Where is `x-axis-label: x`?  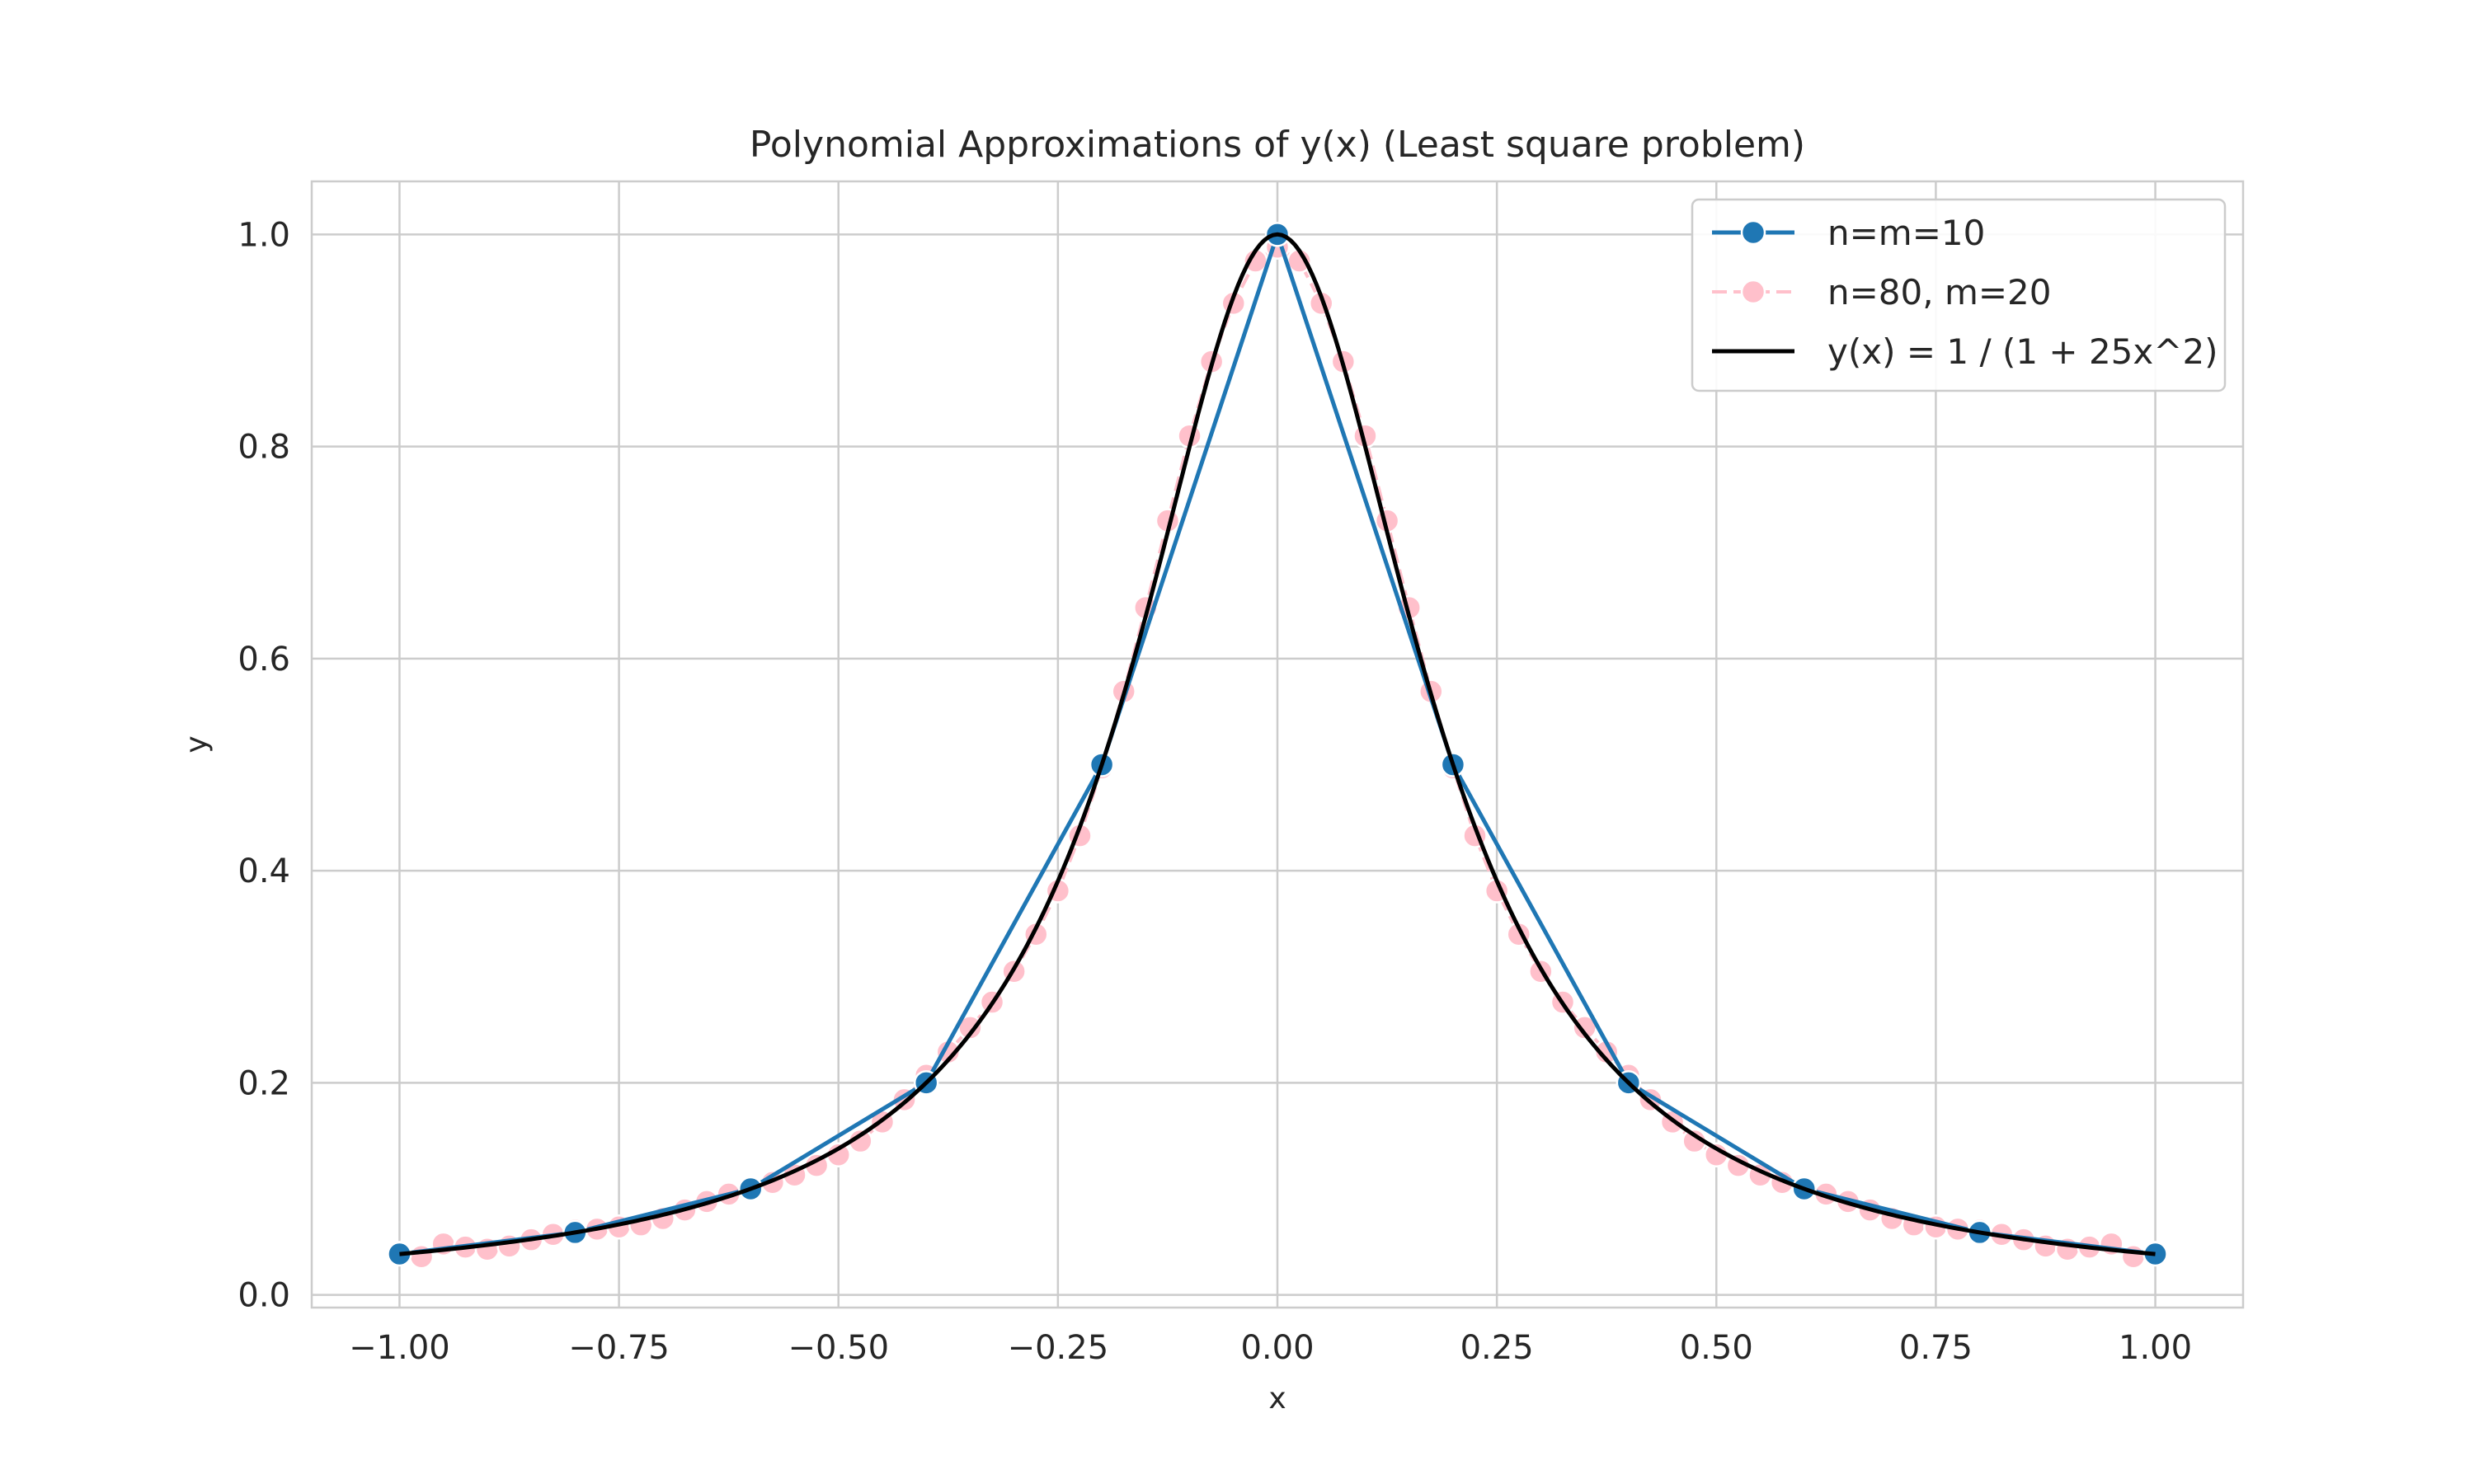 x-axis-label: x is located at coordinates (1277, 1399).